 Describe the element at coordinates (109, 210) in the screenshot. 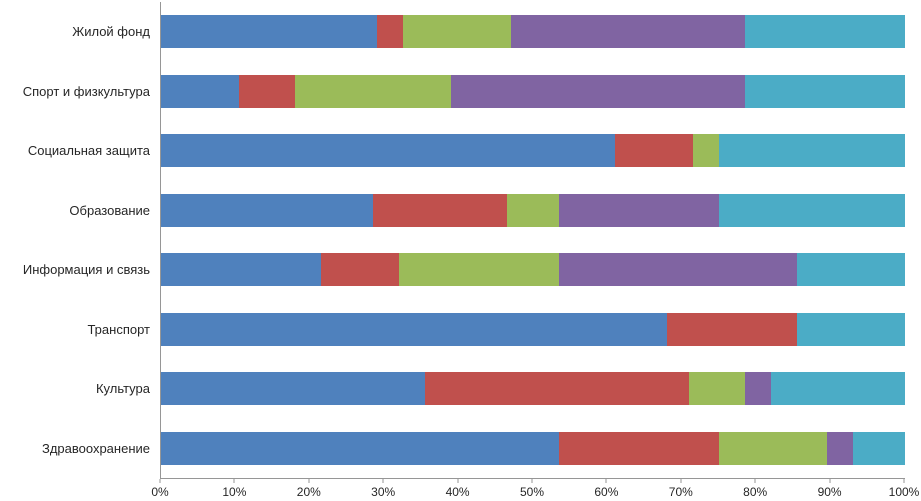

I see `category-label: Образование` at that location.